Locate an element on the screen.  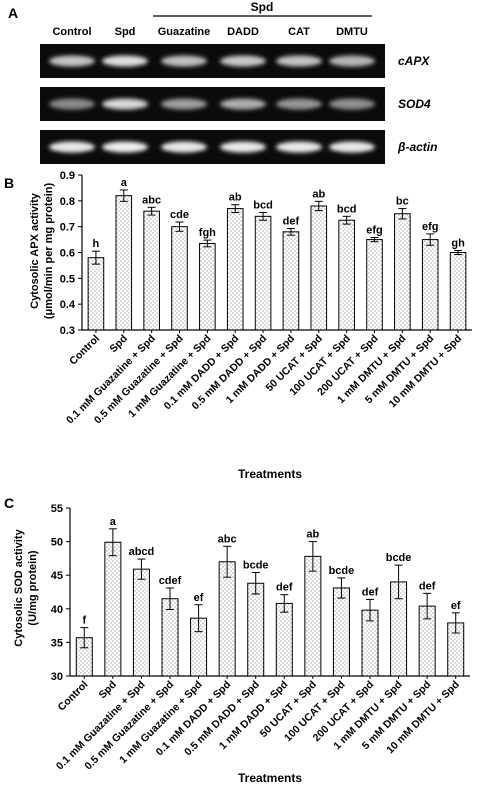
significance-letter: gh is located at coordinates (458, 243).